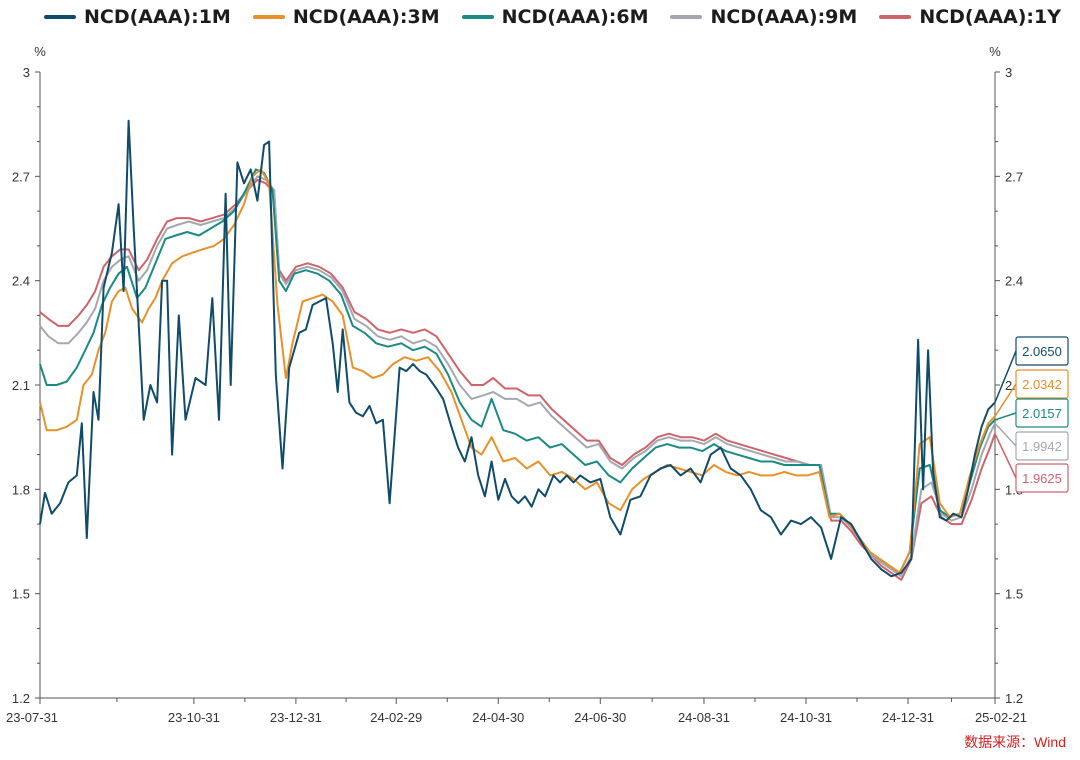  What do you see at coordinates (1008, 72) in the screenshot?
I see `y-tick-label-right: 3` at bounding box center [1008, 72].